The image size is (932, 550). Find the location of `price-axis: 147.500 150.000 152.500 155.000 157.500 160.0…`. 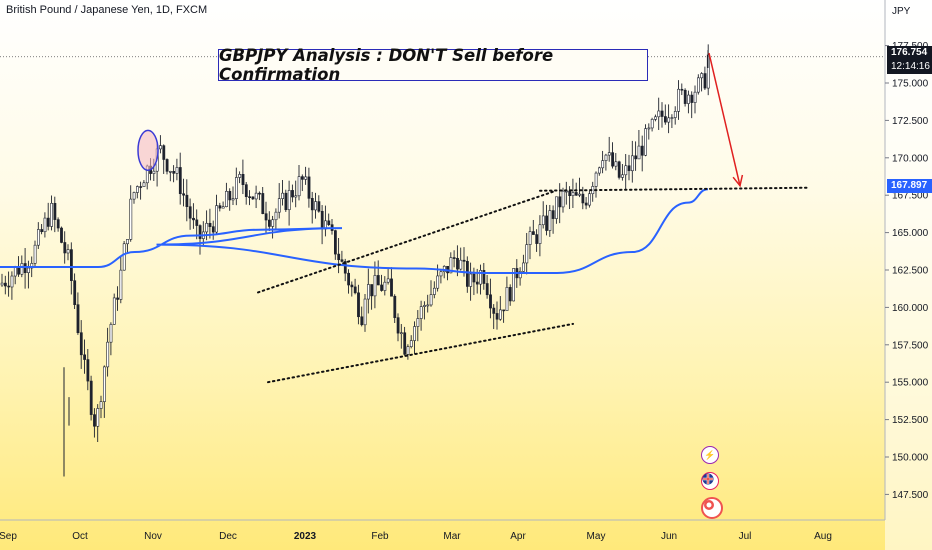

price-axis: 147.500 150.000 152.500 155.000 157.500 160.0… is located at coordinates (908, 275).